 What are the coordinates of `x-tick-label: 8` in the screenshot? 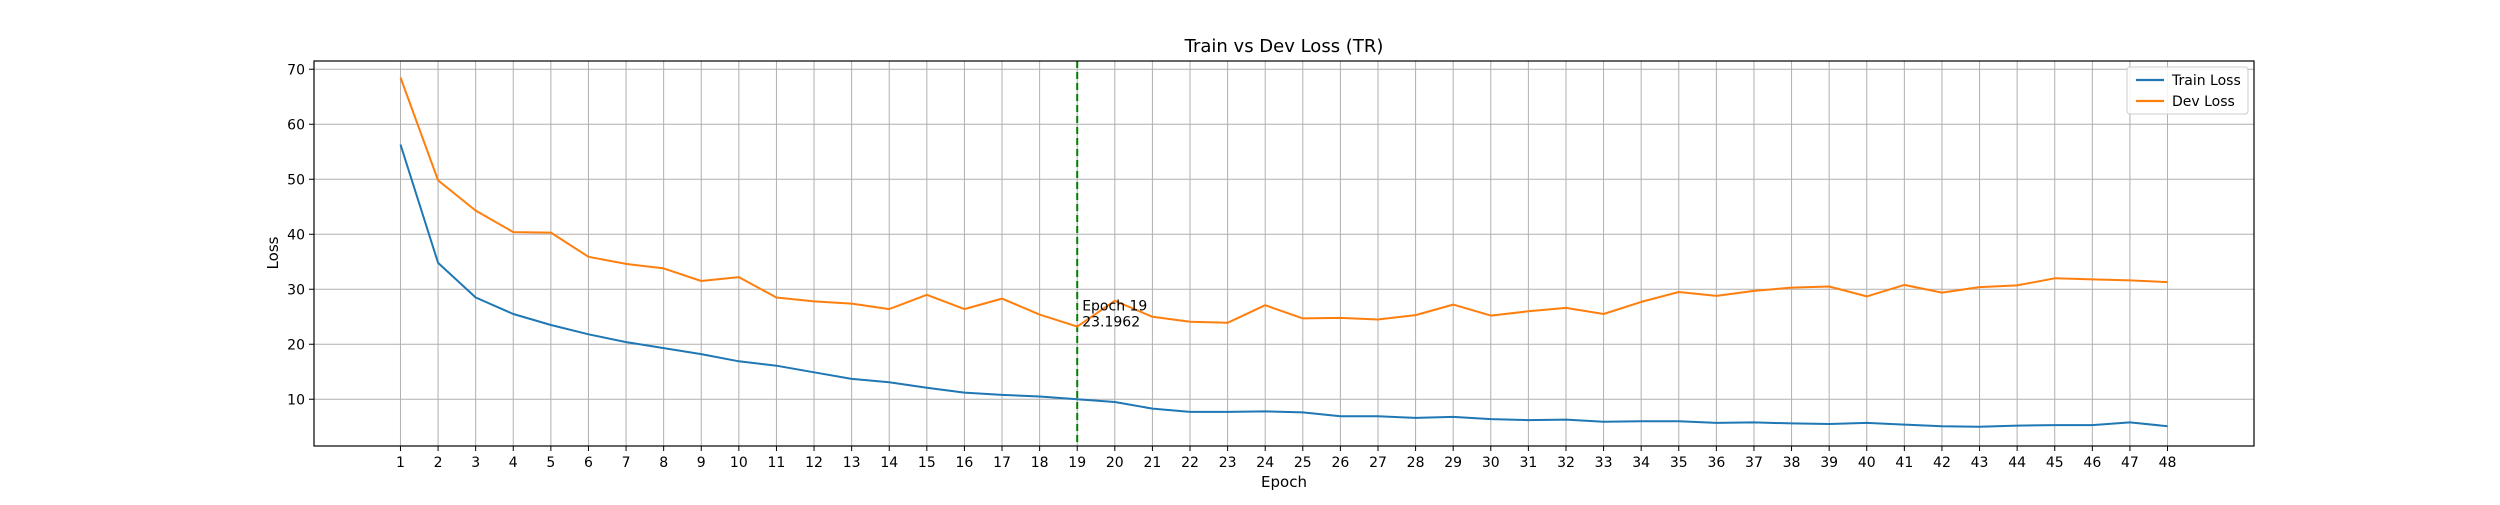 It's located at (663, 463).